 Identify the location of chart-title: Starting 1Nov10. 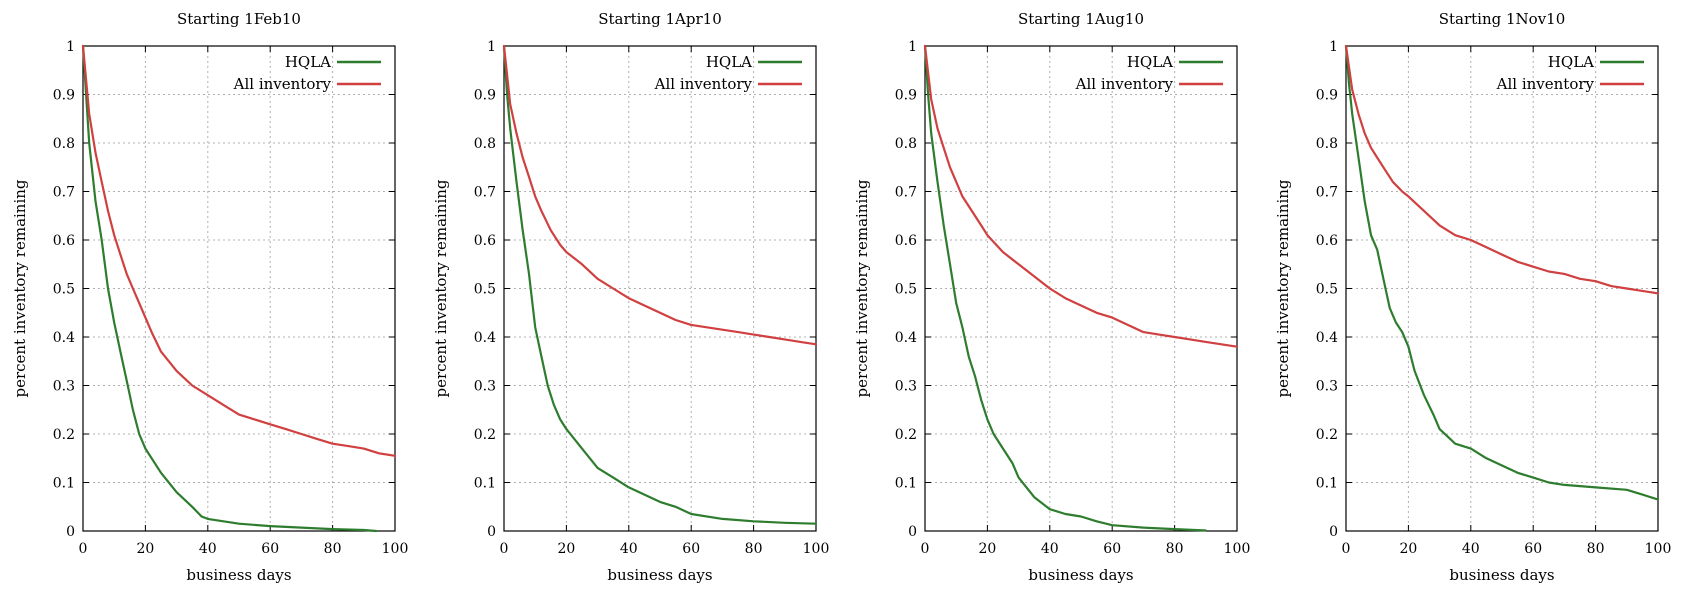
(1502, 19).